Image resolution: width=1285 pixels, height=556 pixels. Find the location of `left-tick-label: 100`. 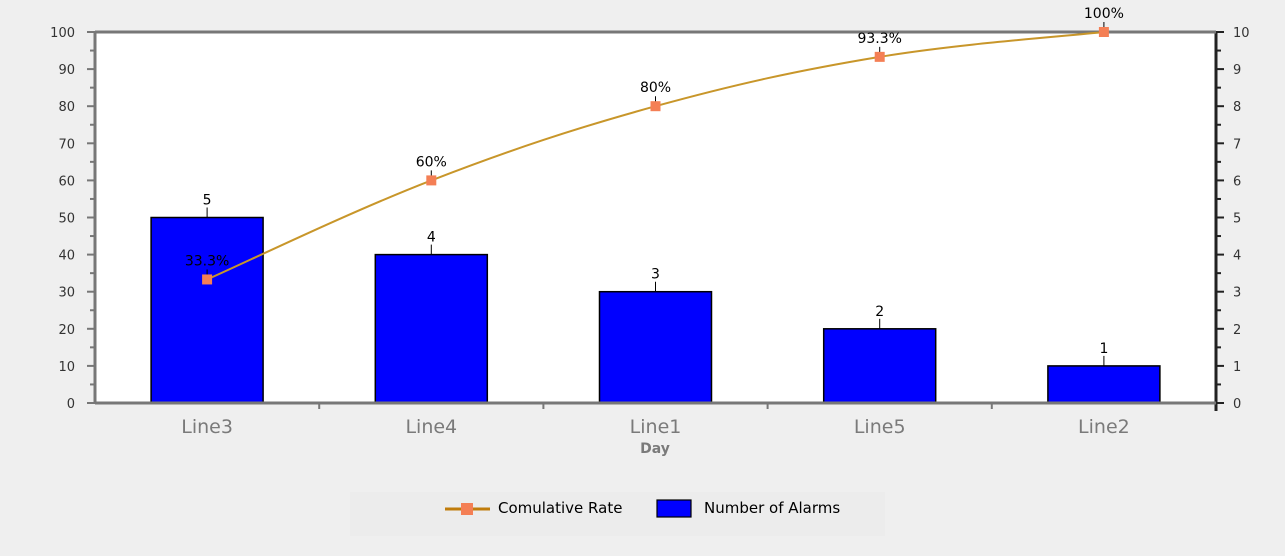

left-tick-label: 100 is located at coordinates (62, 33).